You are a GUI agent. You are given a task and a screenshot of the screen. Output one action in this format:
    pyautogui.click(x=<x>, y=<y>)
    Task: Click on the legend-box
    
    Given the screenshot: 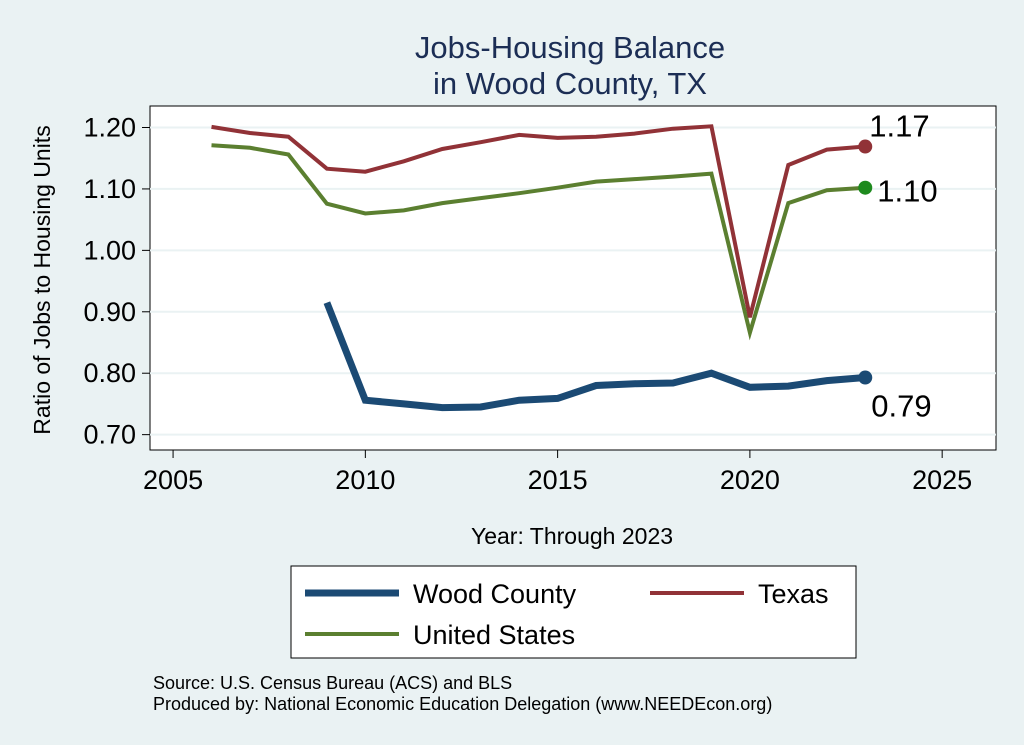 What is the action you would take?
    pyautogui.click(x=573, y=612)
    